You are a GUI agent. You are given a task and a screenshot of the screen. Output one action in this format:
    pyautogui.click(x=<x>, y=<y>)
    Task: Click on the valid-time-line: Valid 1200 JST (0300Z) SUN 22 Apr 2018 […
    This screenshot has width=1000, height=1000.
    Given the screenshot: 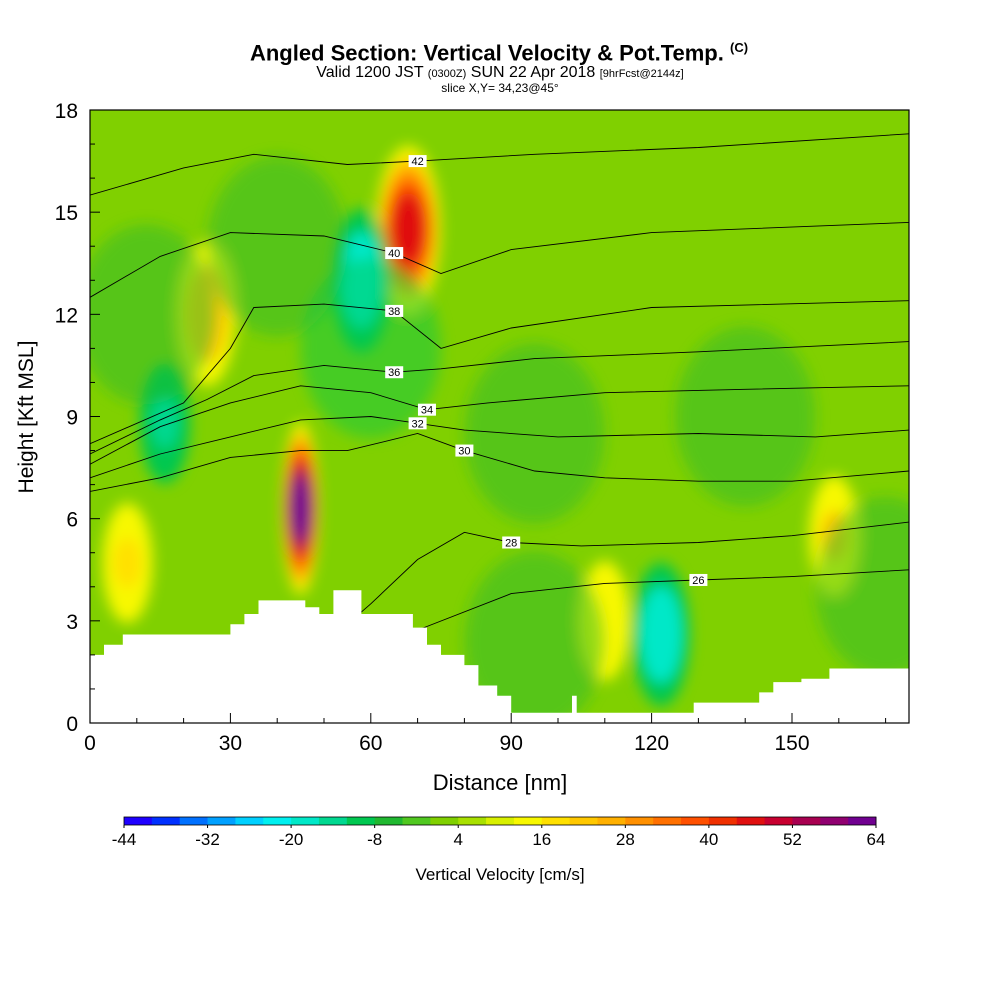 What is the action you would take?
    pyautogui.click(x=500, y=73)
    